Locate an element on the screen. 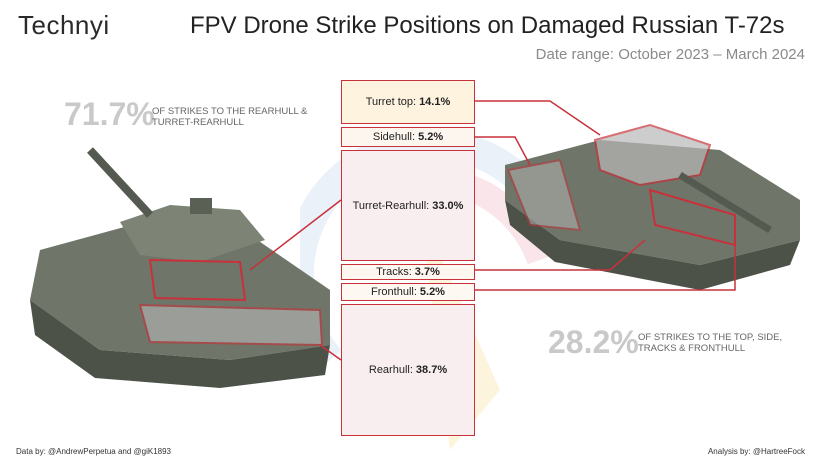  analysis-credit: Analysis by: @HartreeFock is located at coordinates (756, 451).